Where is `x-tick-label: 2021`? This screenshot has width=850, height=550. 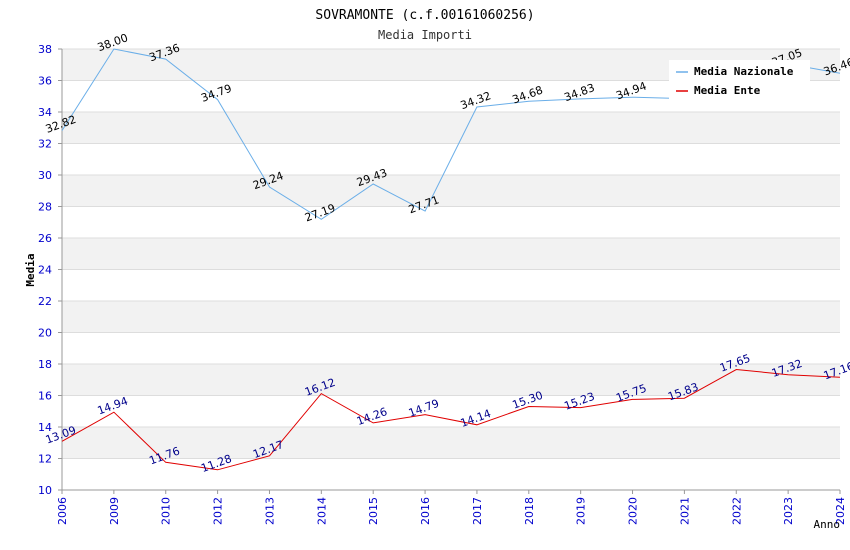
x-tick-label: 2021 is located at coordinates (684, 511).